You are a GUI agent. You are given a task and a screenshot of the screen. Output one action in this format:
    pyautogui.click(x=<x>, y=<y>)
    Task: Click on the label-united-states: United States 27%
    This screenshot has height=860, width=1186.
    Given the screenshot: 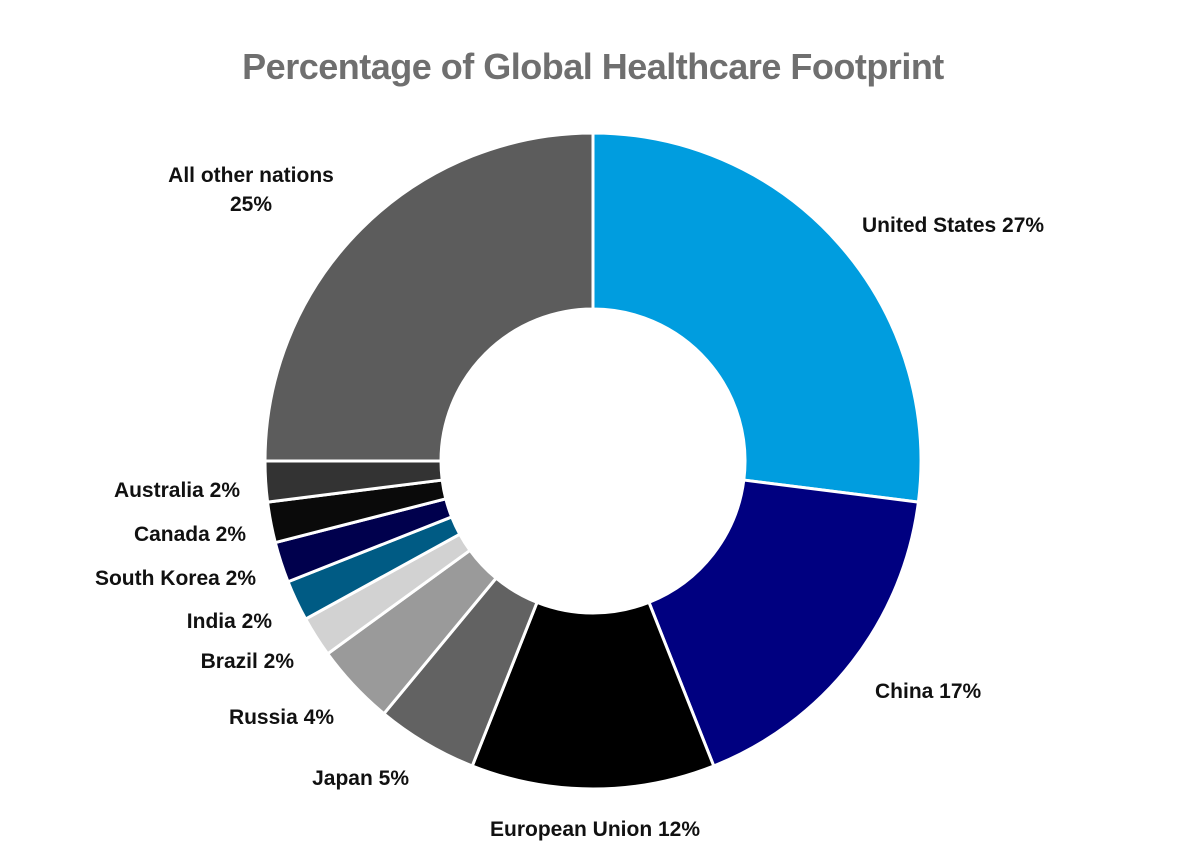 What is the action you would take?
    pyautogui.click(x=953, y=225)
    